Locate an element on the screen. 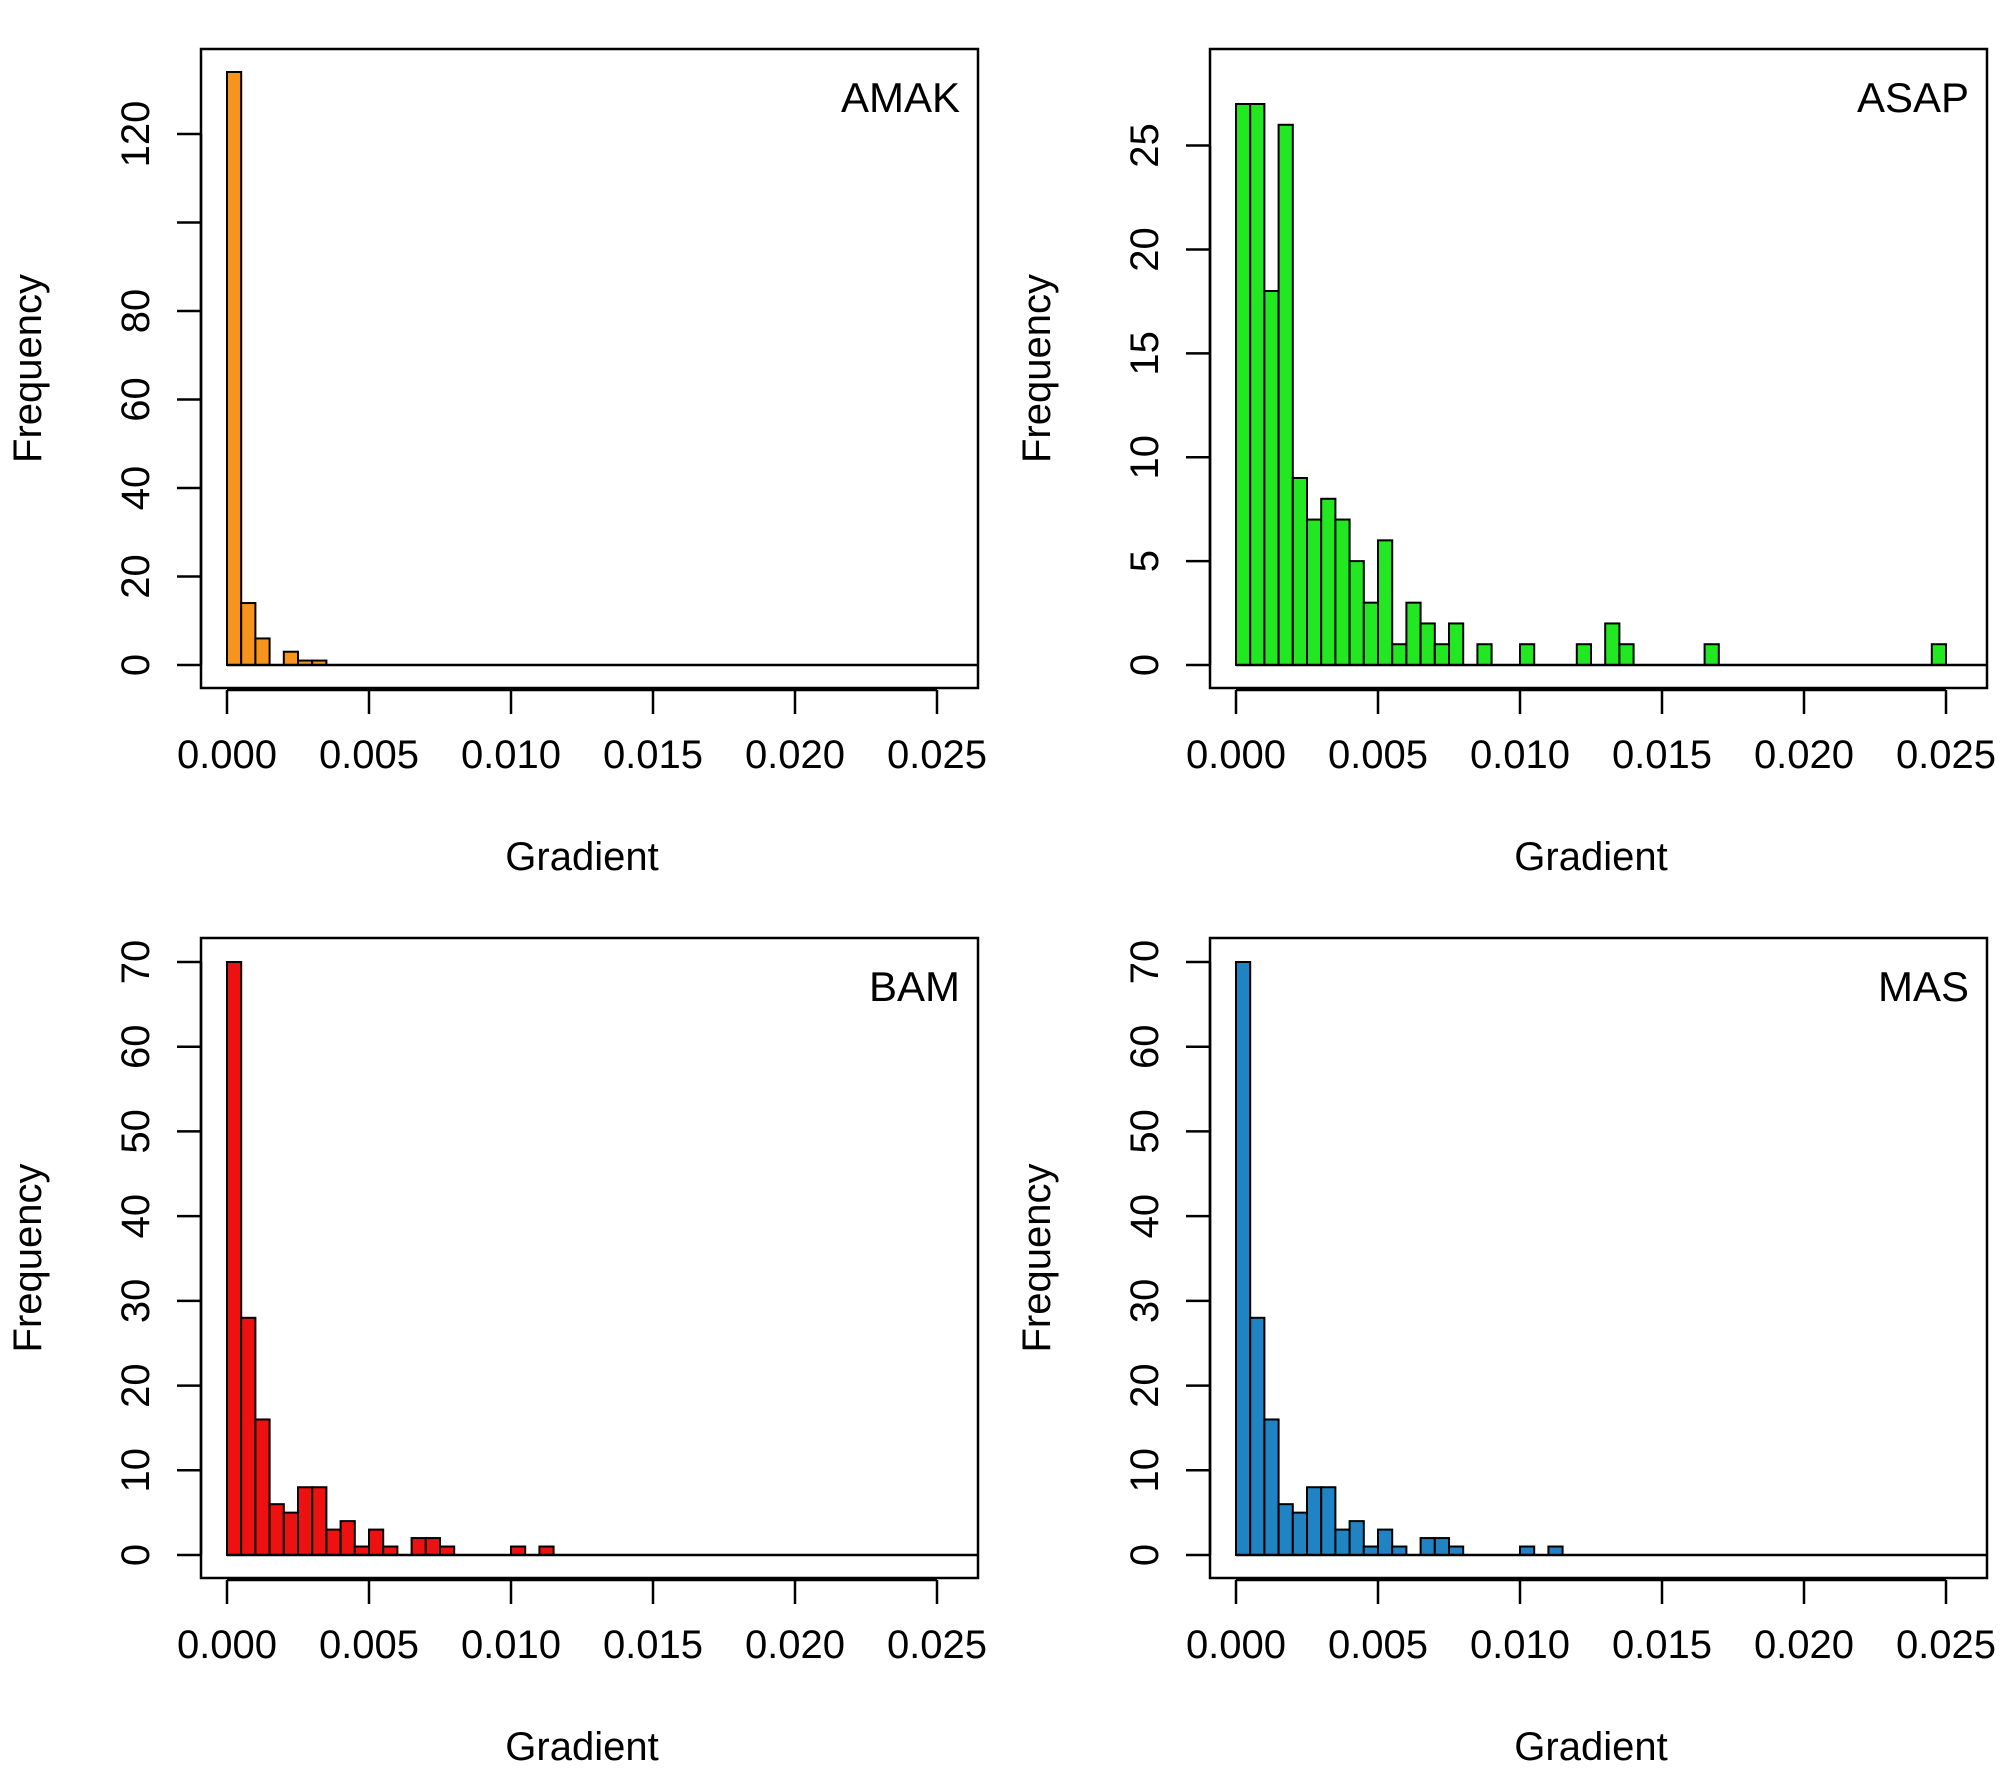 The image size is (2007, 1771). y-tick-label: 5 is located at coordinates (1145, 561).